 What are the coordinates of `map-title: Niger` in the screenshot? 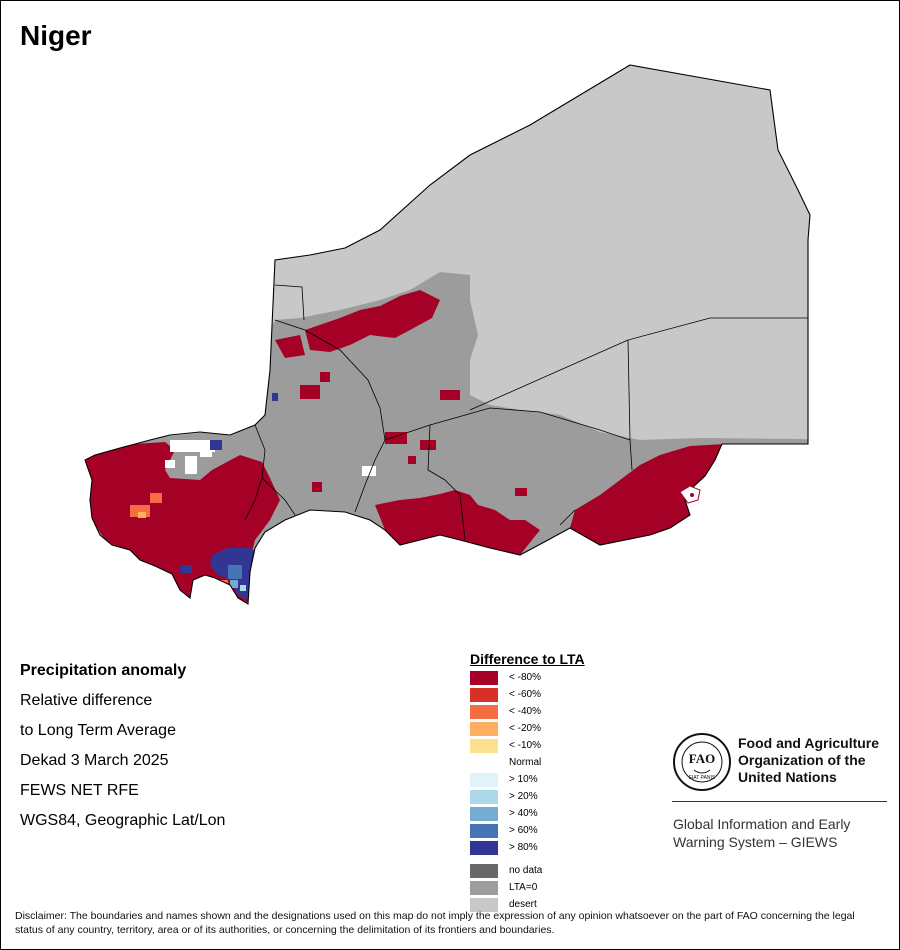 It's located at (56, 35).